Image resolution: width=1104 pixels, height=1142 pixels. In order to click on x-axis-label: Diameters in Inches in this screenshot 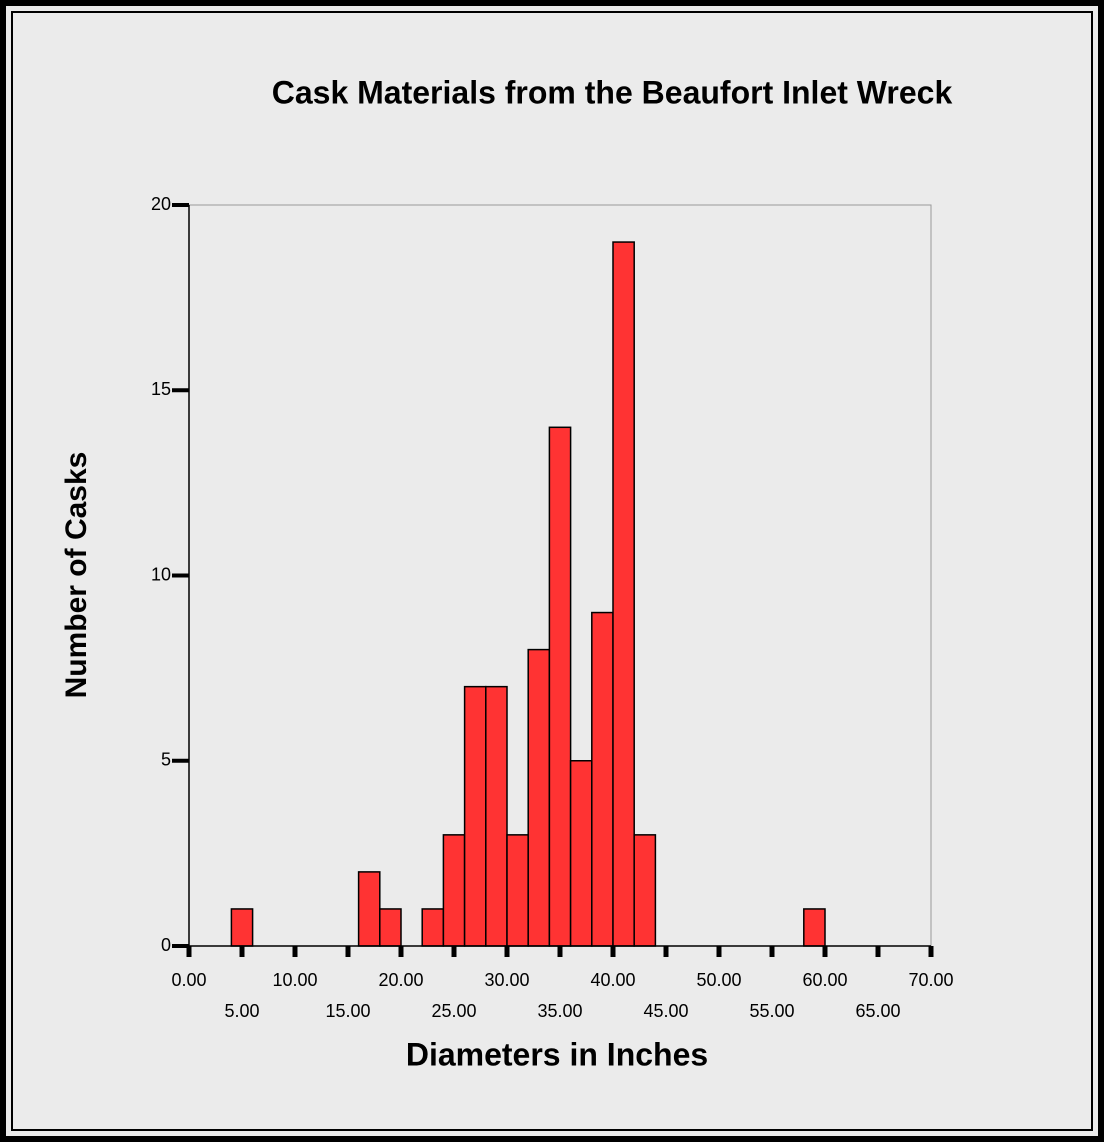, I will do `click(557, 1054)`.